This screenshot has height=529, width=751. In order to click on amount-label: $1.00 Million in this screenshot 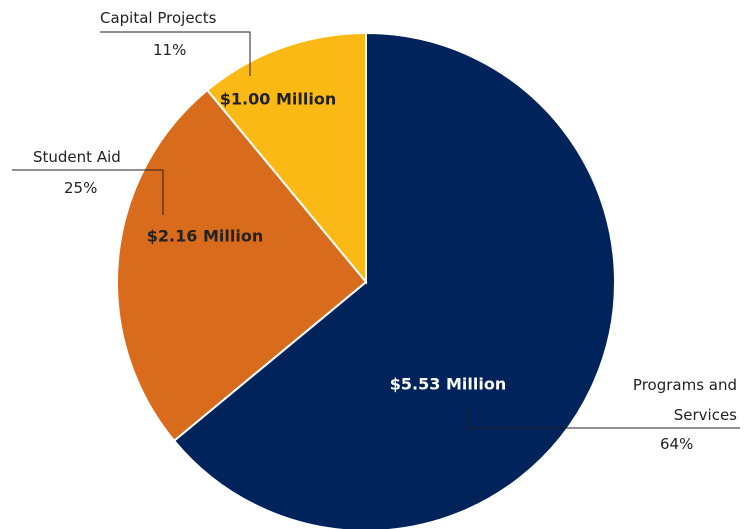, I will do `click(278, 99)`.